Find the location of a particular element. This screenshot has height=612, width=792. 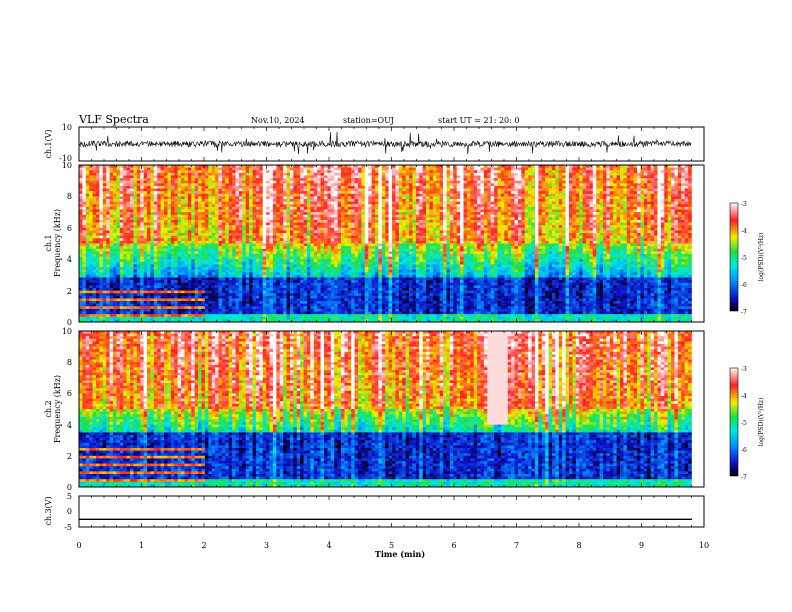

figure-title: VLF Spectra is located at coordinates (113, 119).